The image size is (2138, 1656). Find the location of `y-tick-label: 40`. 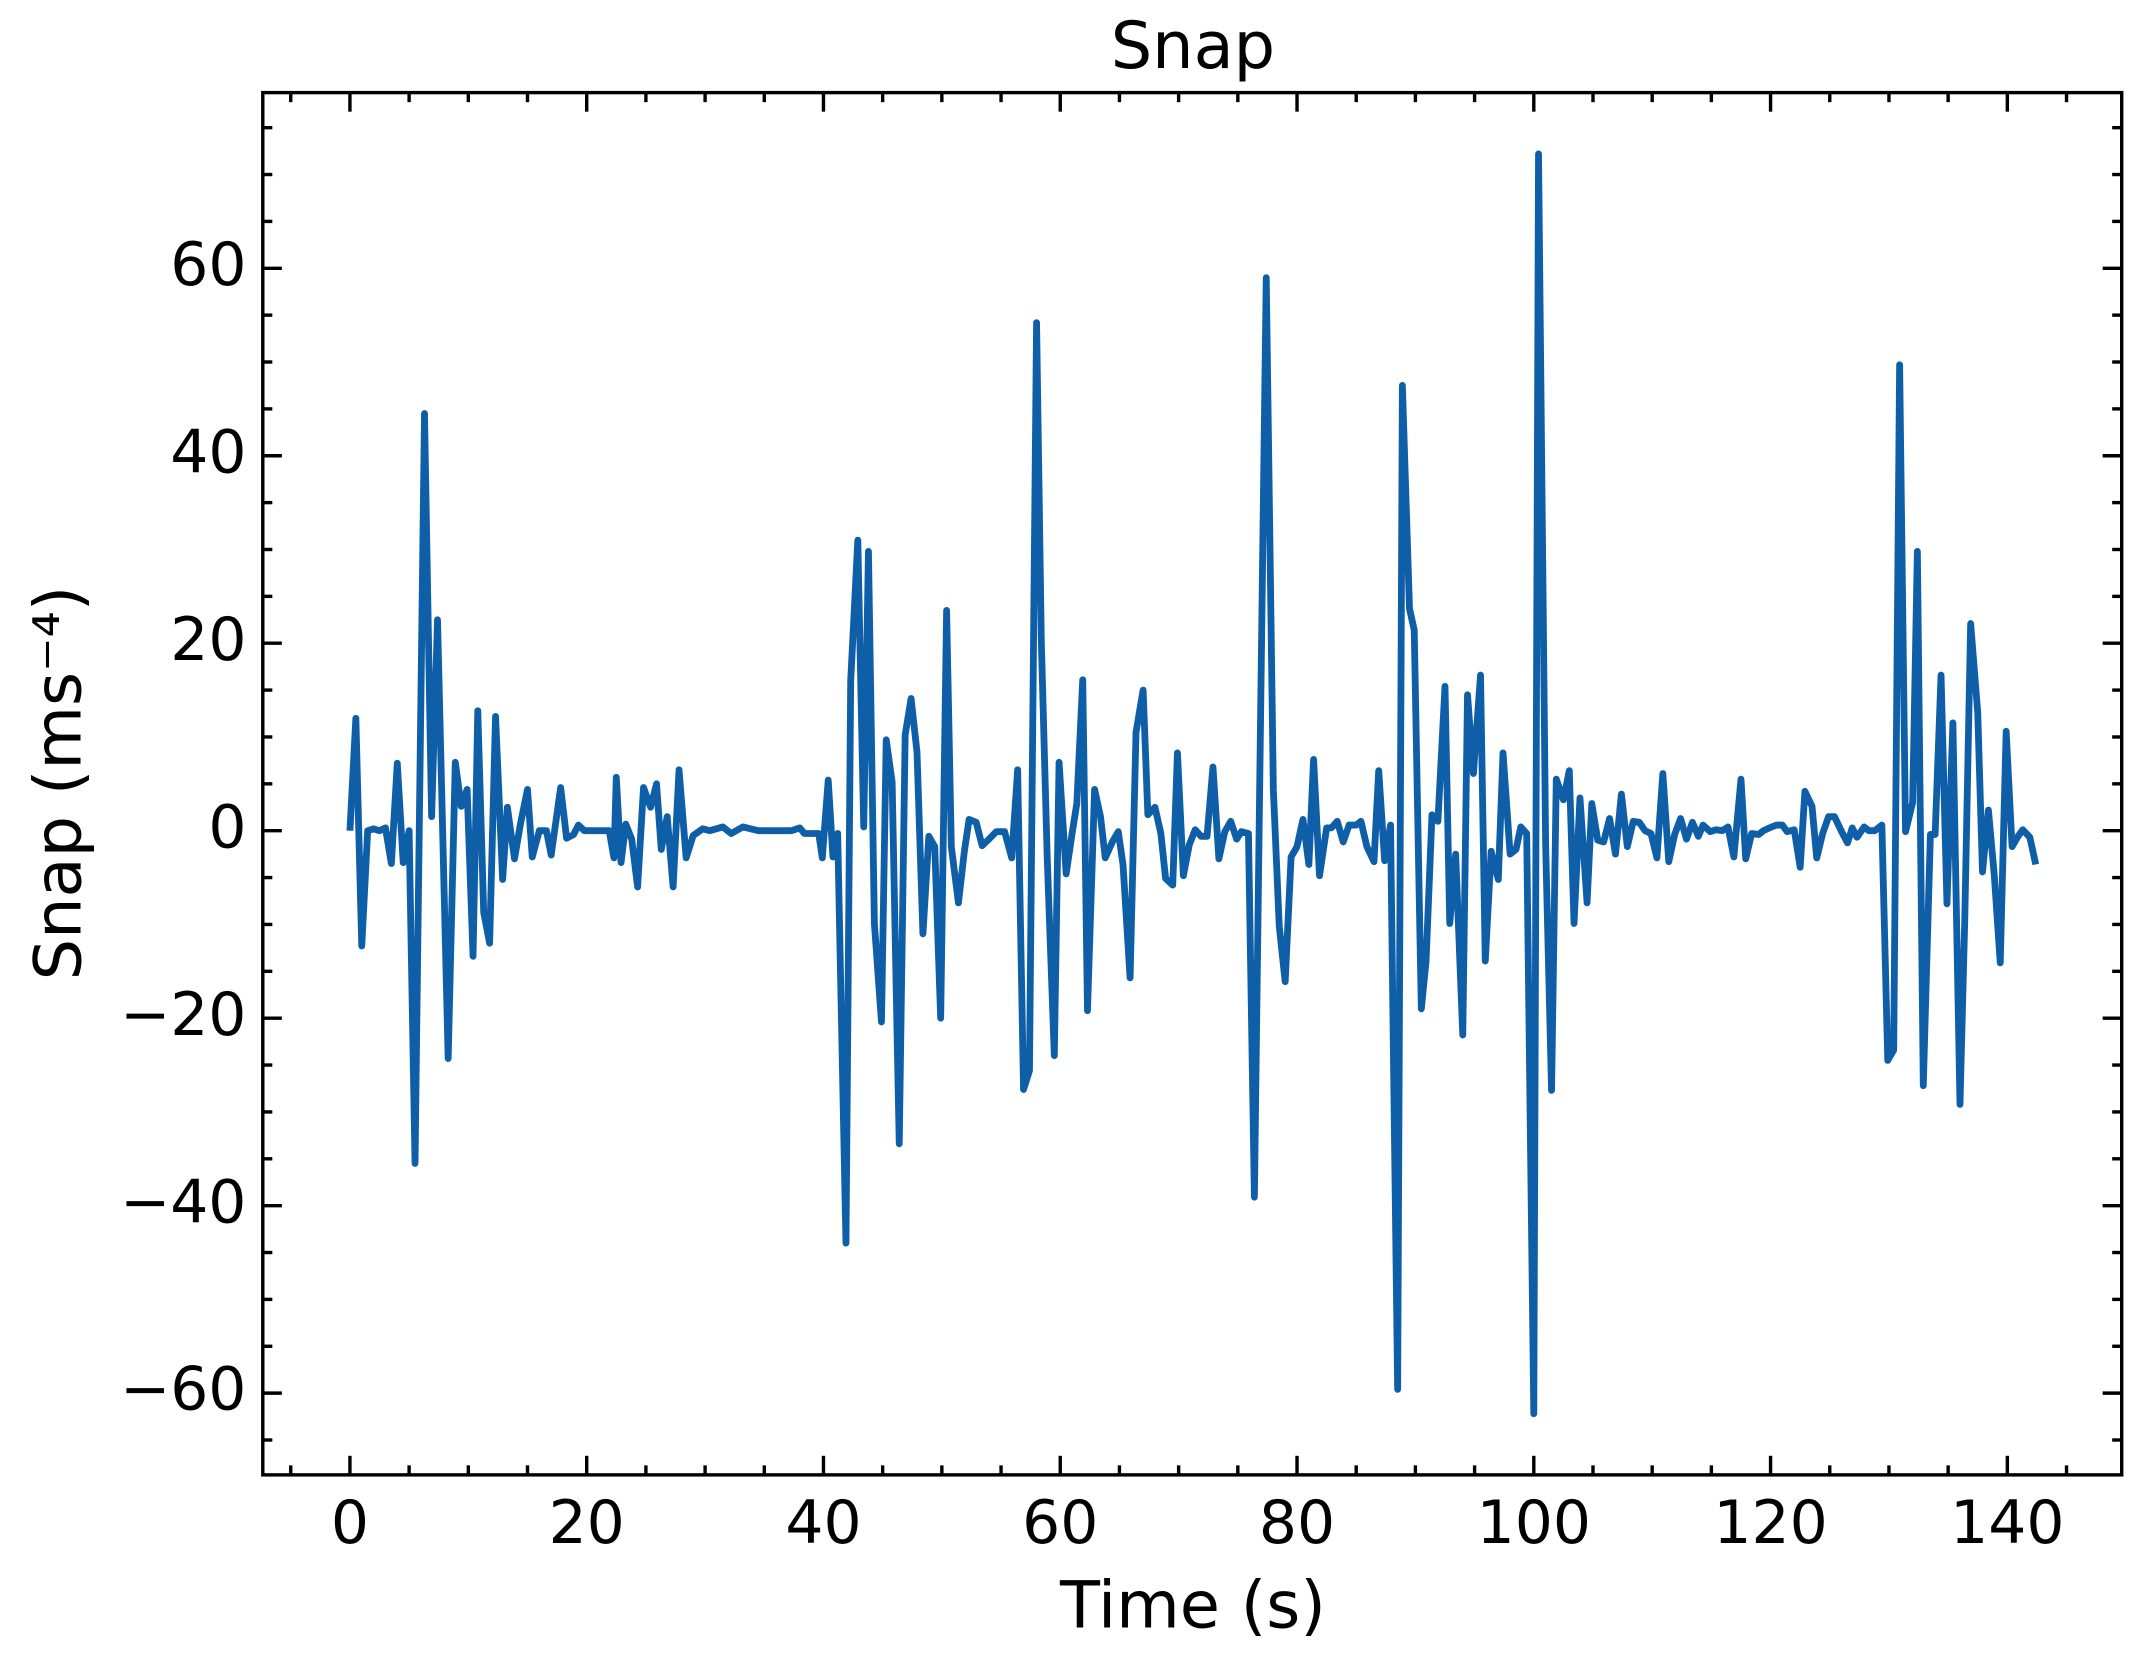

y-tick-label: 40 is located at coordinates (208, 452).